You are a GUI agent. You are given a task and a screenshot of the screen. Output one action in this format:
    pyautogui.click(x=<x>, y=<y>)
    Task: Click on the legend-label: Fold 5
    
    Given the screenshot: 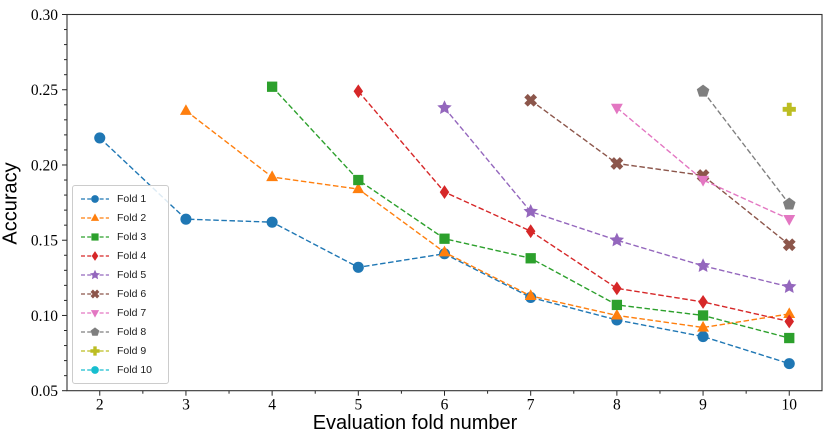 What is the action you would take?
    pyautogui.click(x=132, y=274)
    